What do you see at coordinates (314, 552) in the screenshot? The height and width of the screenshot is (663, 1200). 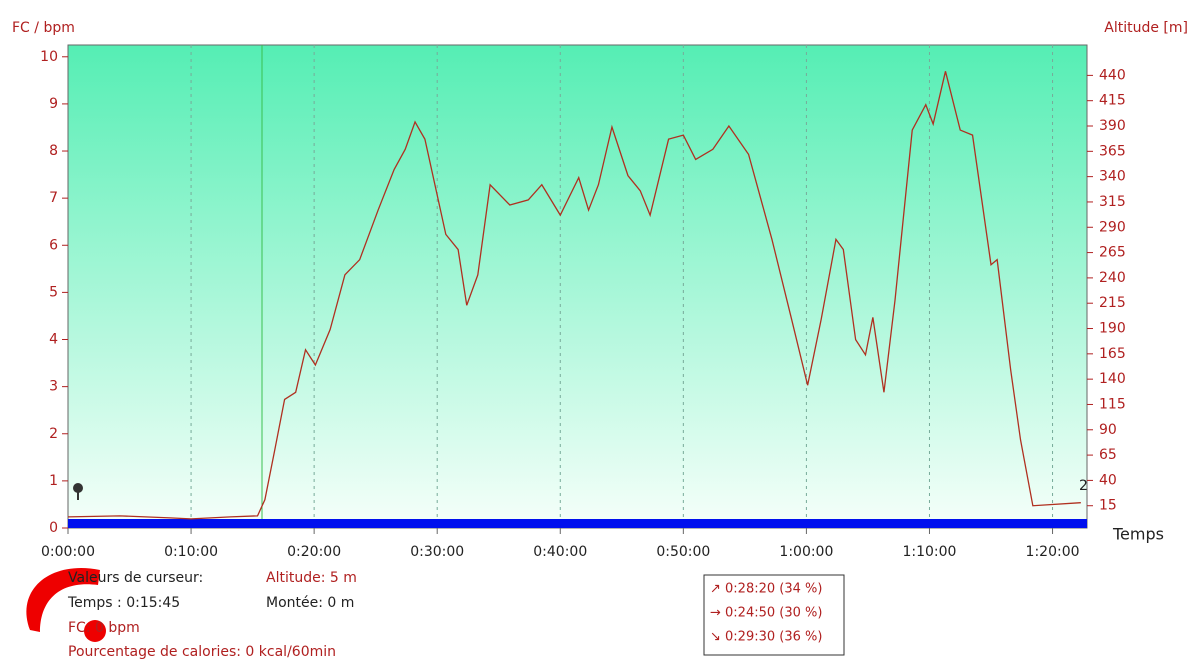 I see `x-tick-label: 0:20:00` at bounding box center [314, 552].